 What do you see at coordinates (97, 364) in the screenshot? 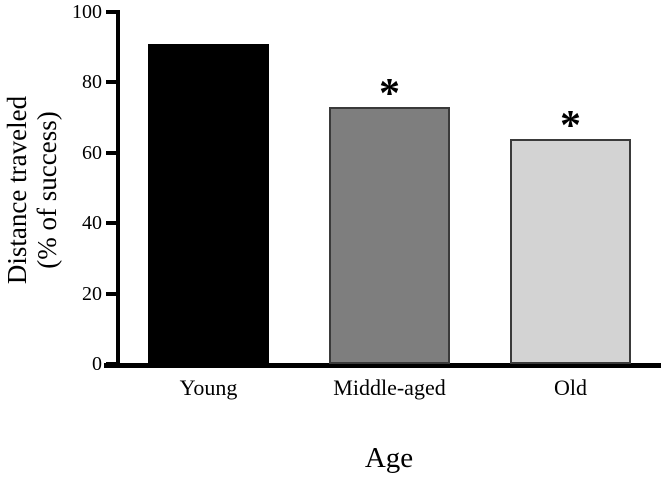
I see `y-tick-label: 0` at bounding box center [97, 364].